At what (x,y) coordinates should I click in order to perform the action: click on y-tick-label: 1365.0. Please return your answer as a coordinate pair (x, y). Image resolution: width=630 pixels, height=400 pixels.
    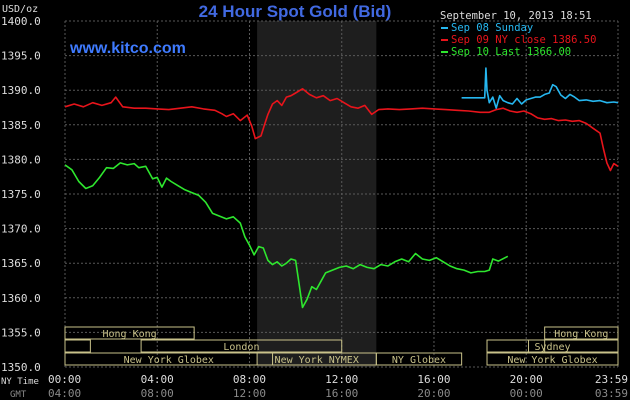
    Looking at the image, I should click on (21, 263).